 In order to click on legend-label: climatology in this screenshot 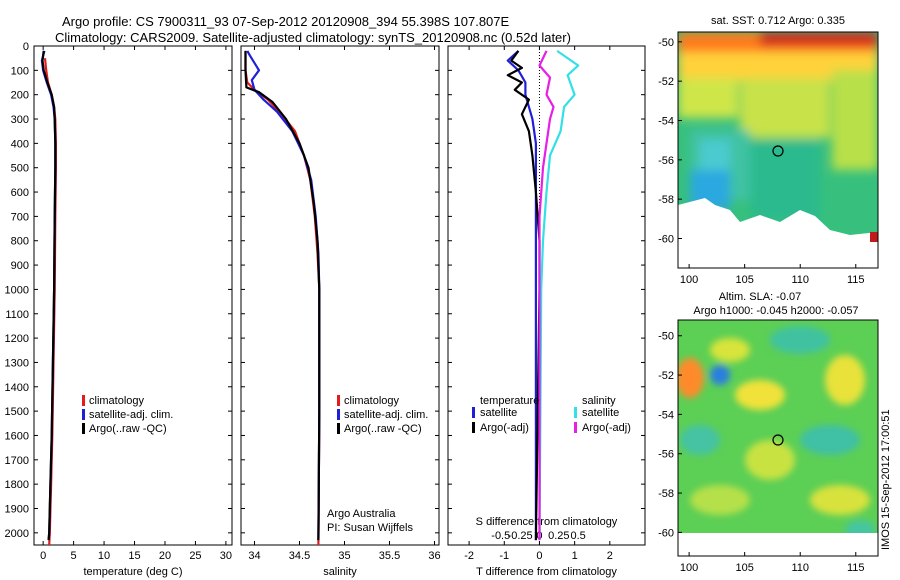, I will do `click(372, 401)`.